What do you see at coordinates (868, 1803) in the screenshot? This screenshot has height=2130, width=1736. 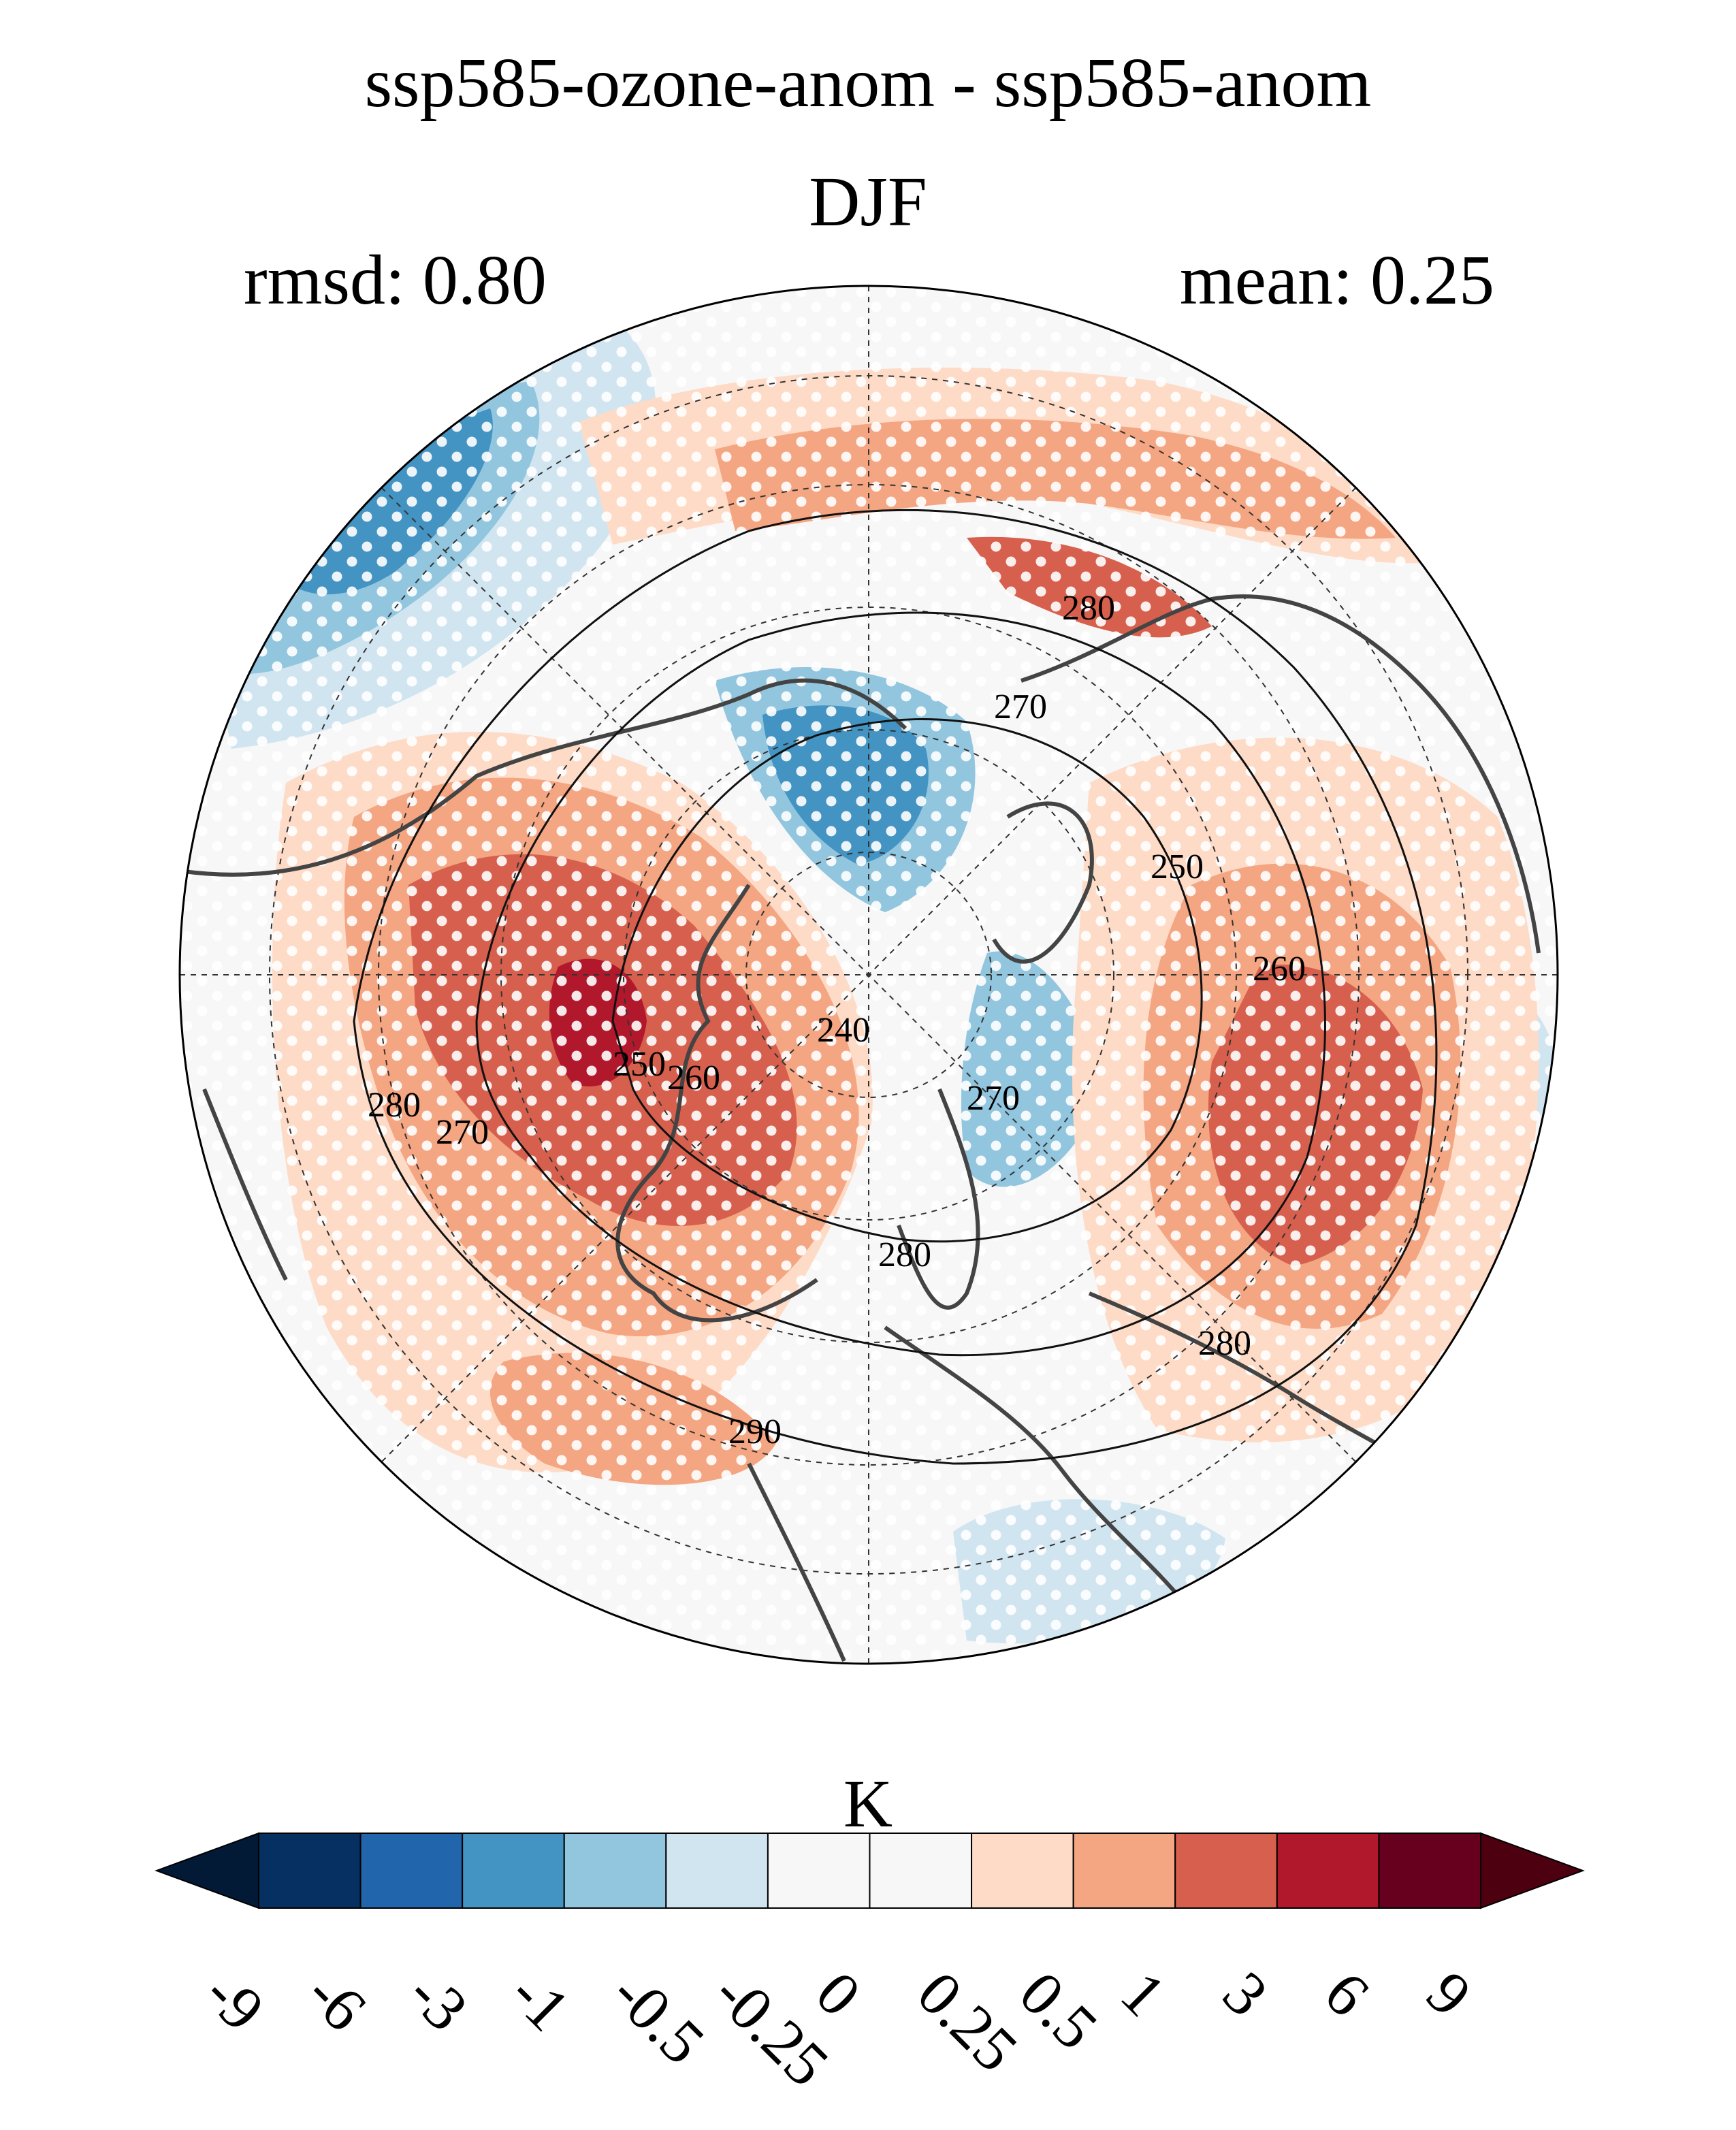 I see `colorbar-unit: K` at bounding box center [868, 1803].